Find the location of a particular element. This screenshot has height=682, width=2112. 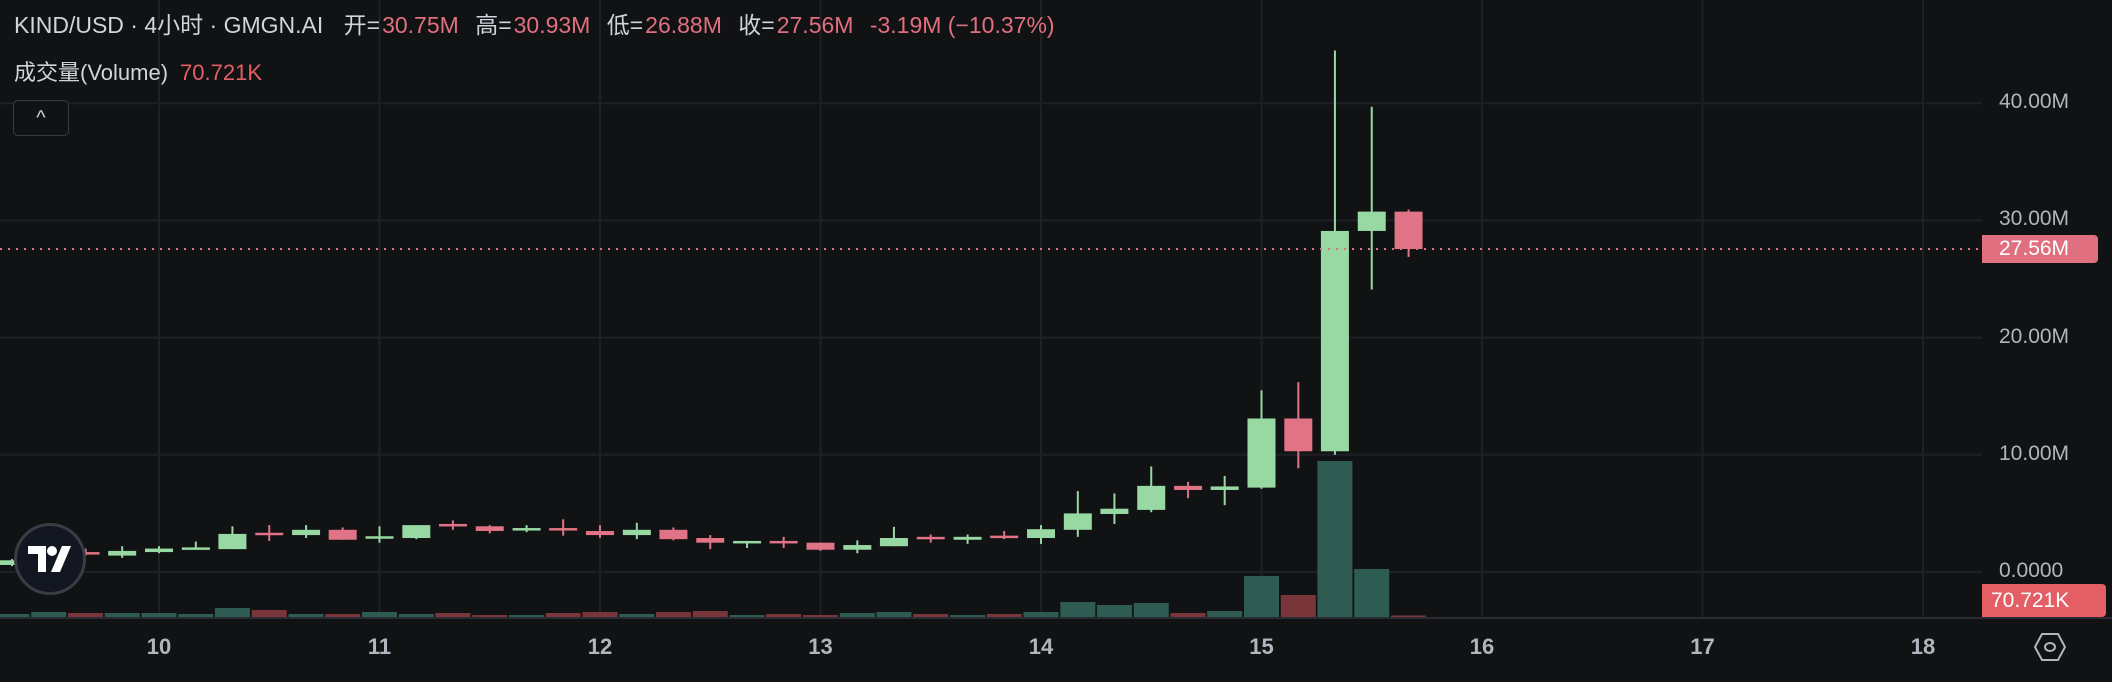

low-label: 低= is located at coordinates (625, 25).